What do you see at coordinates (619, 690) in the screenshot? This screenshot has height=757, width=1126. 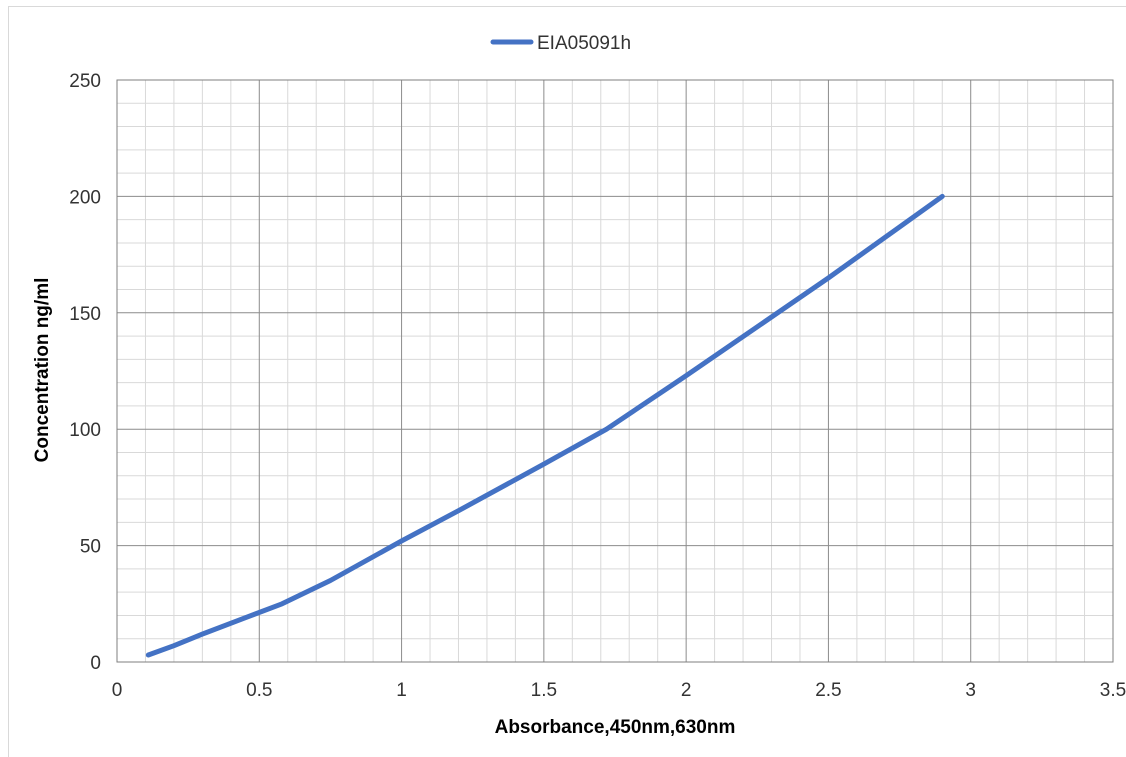 I see `x-tick-labels: 0 0.5 1 1.5 2 2.5 3 3.5` at bounding box center [619, 690].